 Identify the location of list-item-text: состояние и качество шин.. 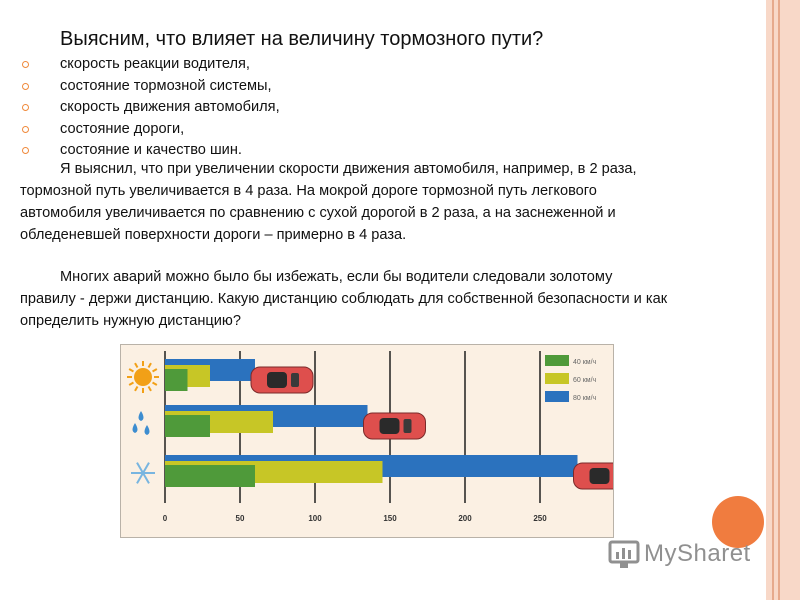
(151, 150).